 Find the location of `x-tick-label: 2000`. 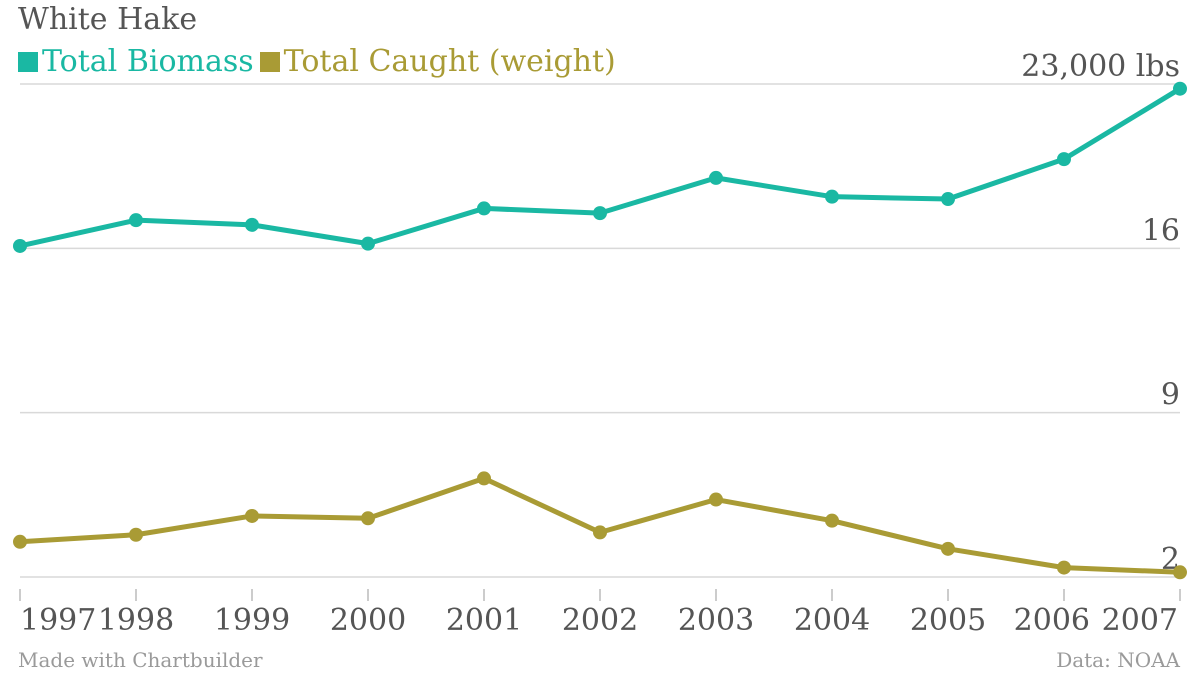

x-tick-label: 2000 is located at coordinates (368, 620).